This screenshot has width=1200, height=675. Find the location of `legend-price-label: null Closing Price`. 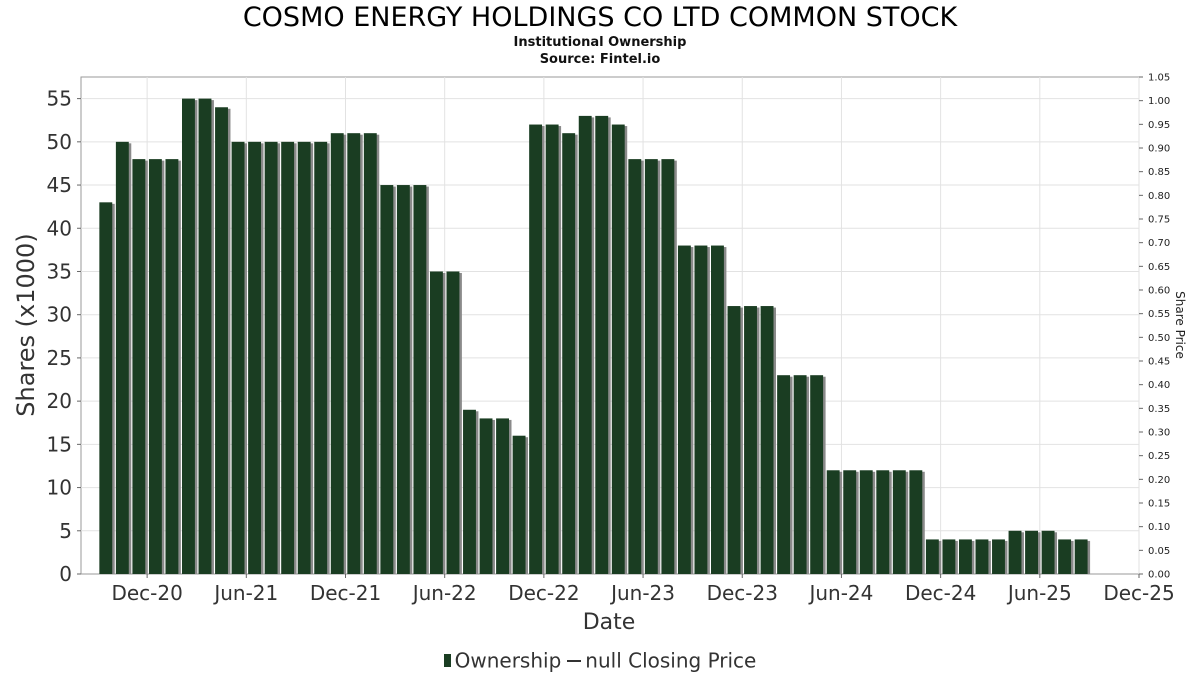

legend-price-label: null Closing Price is located at coordinates (671, 660).